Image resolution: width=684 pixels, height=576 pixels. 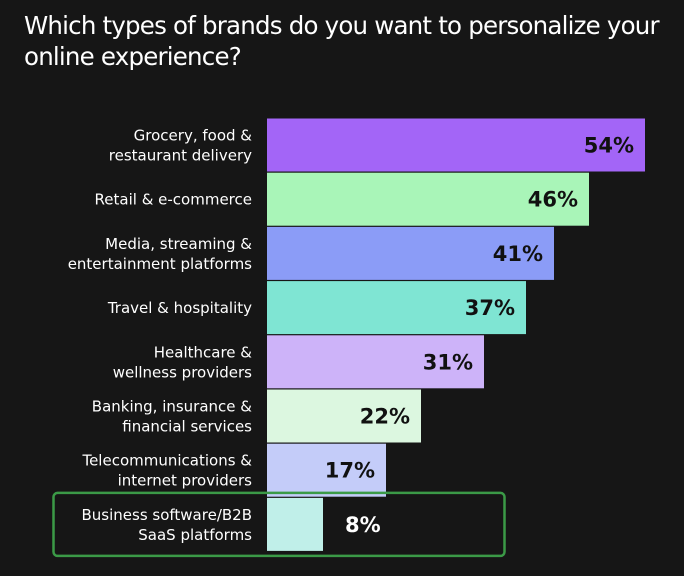 I want to click on value-label: 8%, so click(x=363, y=525).